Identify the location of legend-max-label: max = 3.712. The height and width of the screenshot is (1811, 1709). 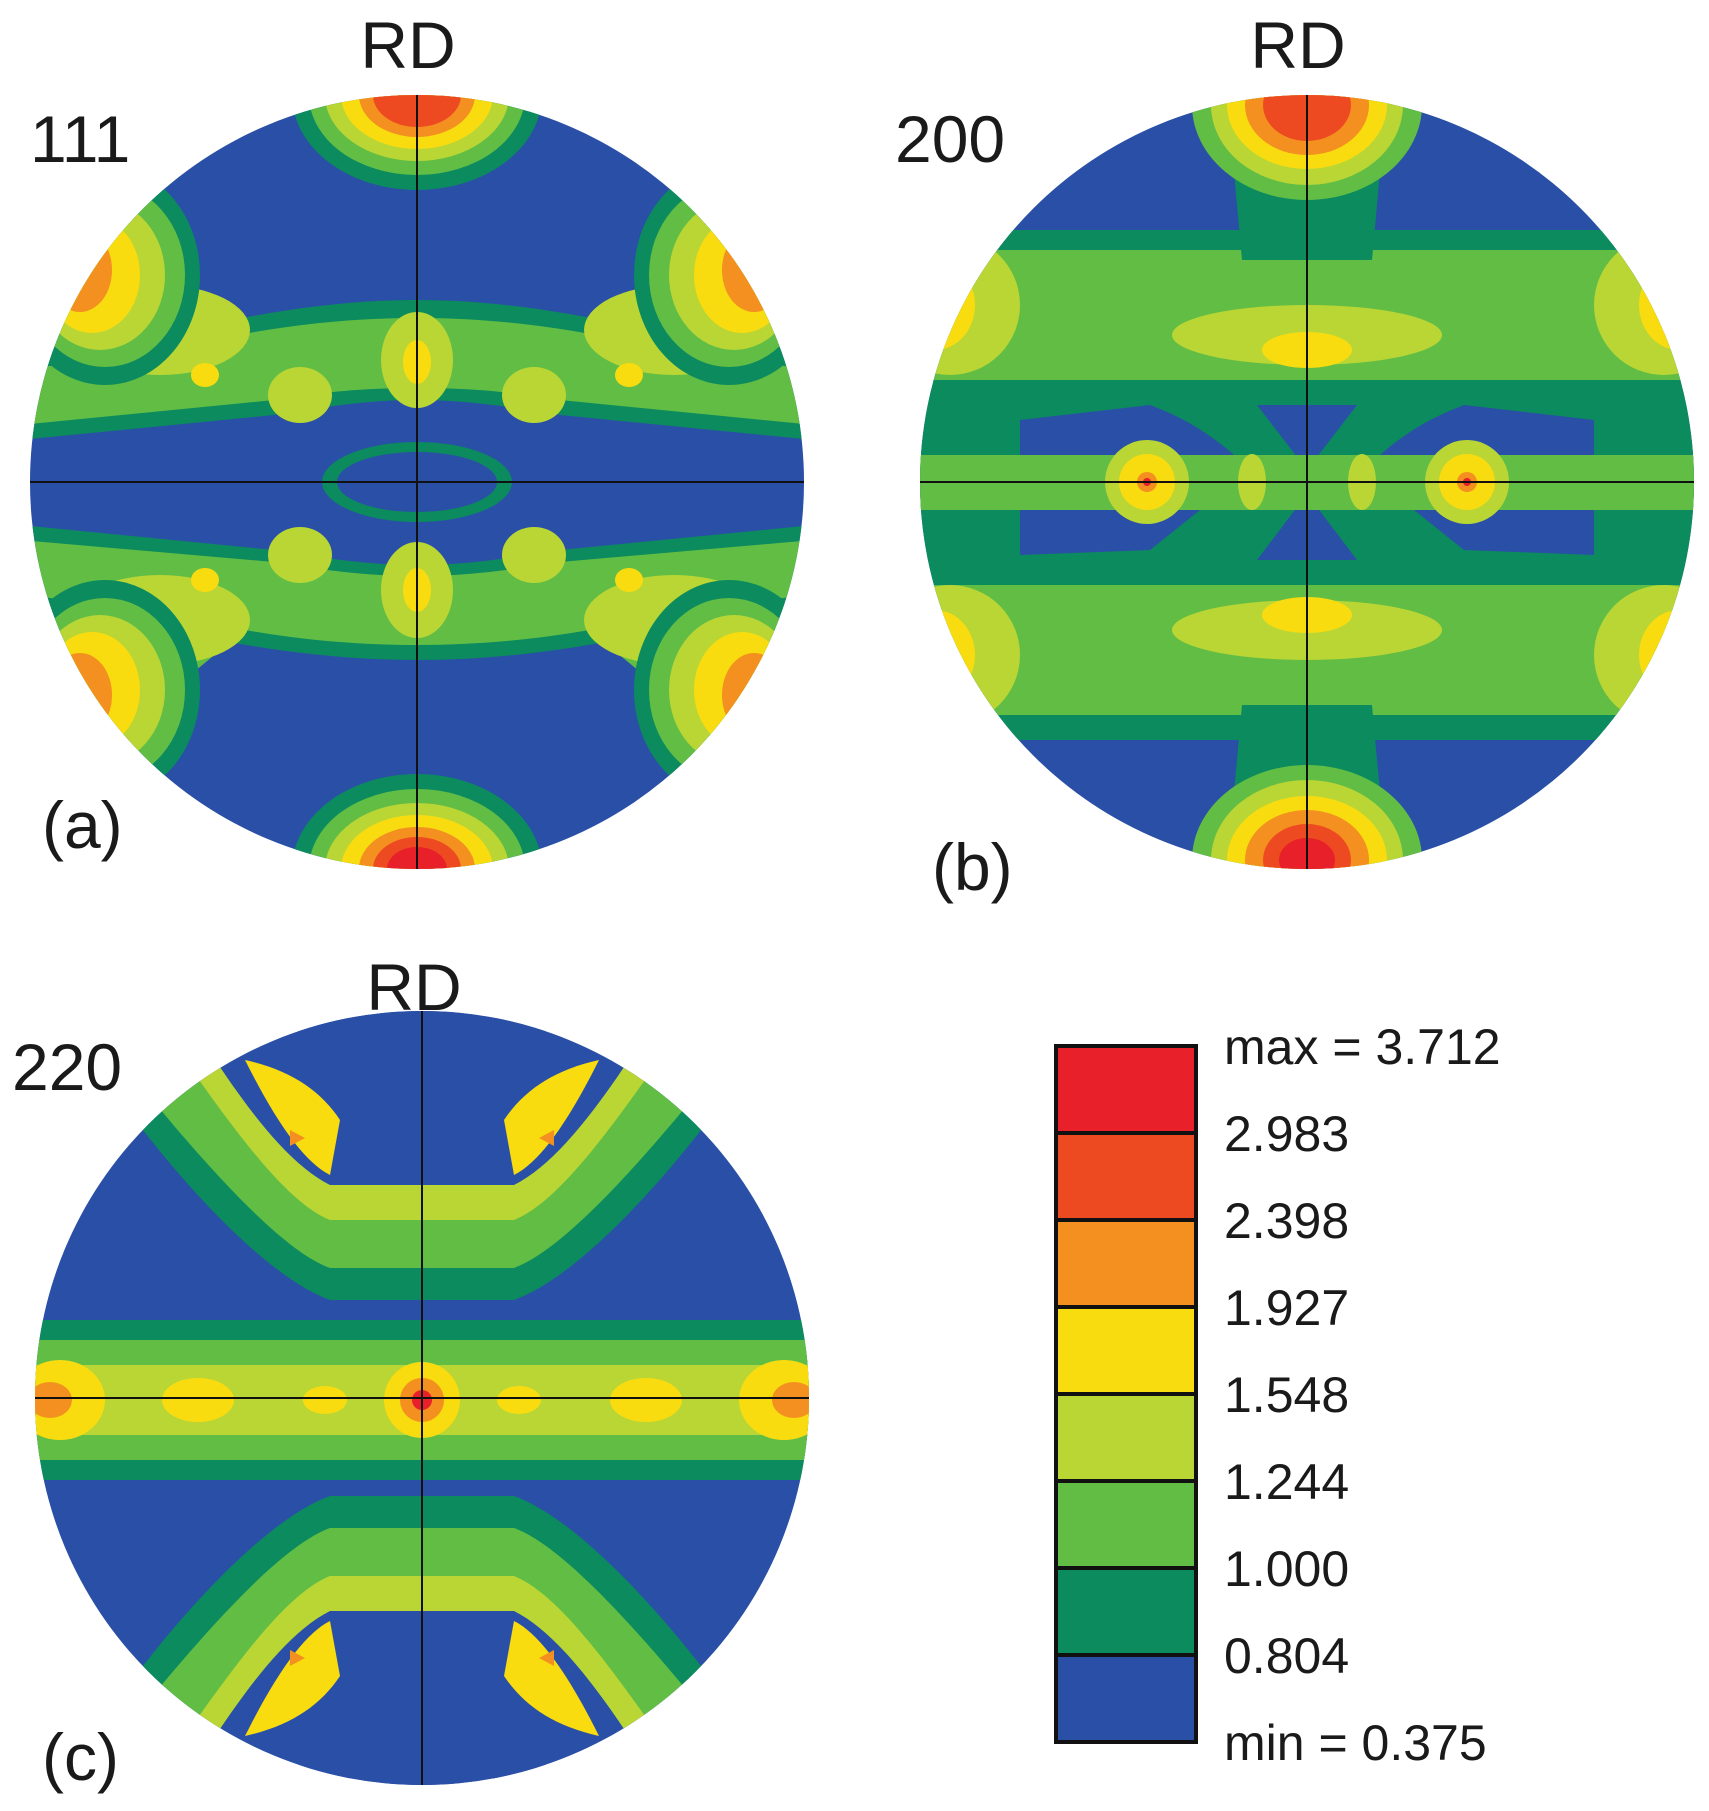
(1362, 1047).